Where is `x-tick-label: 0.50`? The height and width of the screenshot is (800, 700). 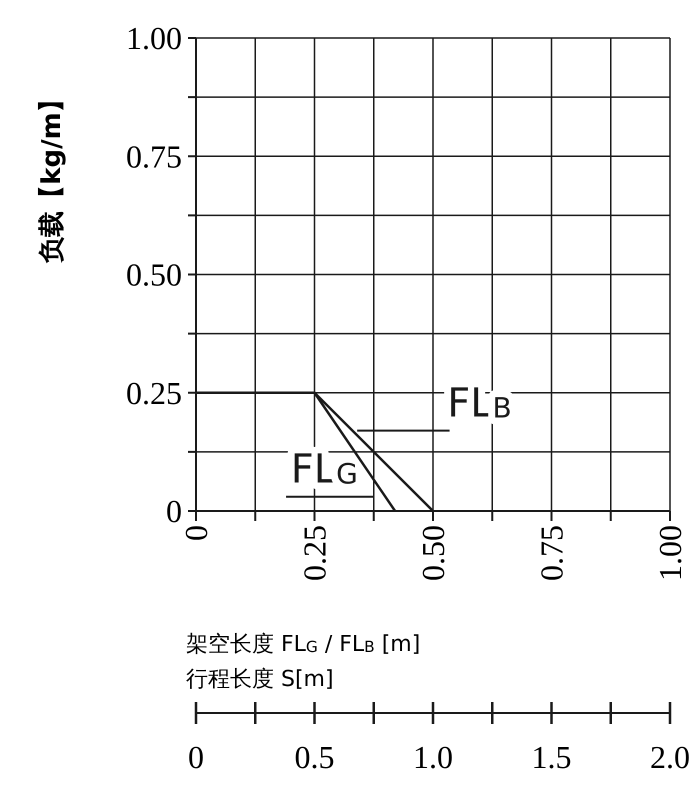 x-tick-label: 0.50 is located at coordinates (433, 553).